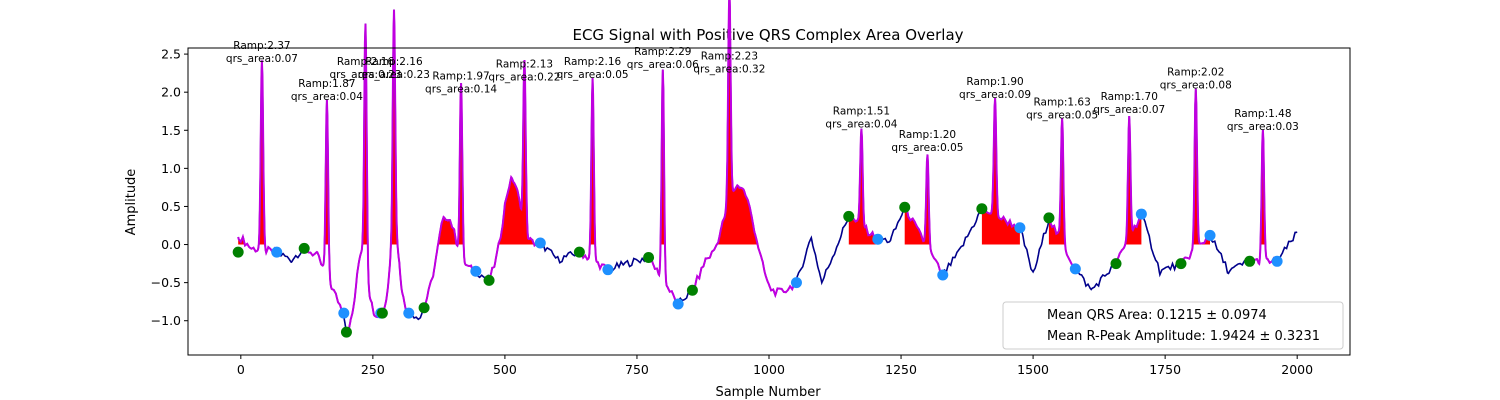 This screenshot has height=400, width=1500. I want to click on legend-box, so click(1173, 325).